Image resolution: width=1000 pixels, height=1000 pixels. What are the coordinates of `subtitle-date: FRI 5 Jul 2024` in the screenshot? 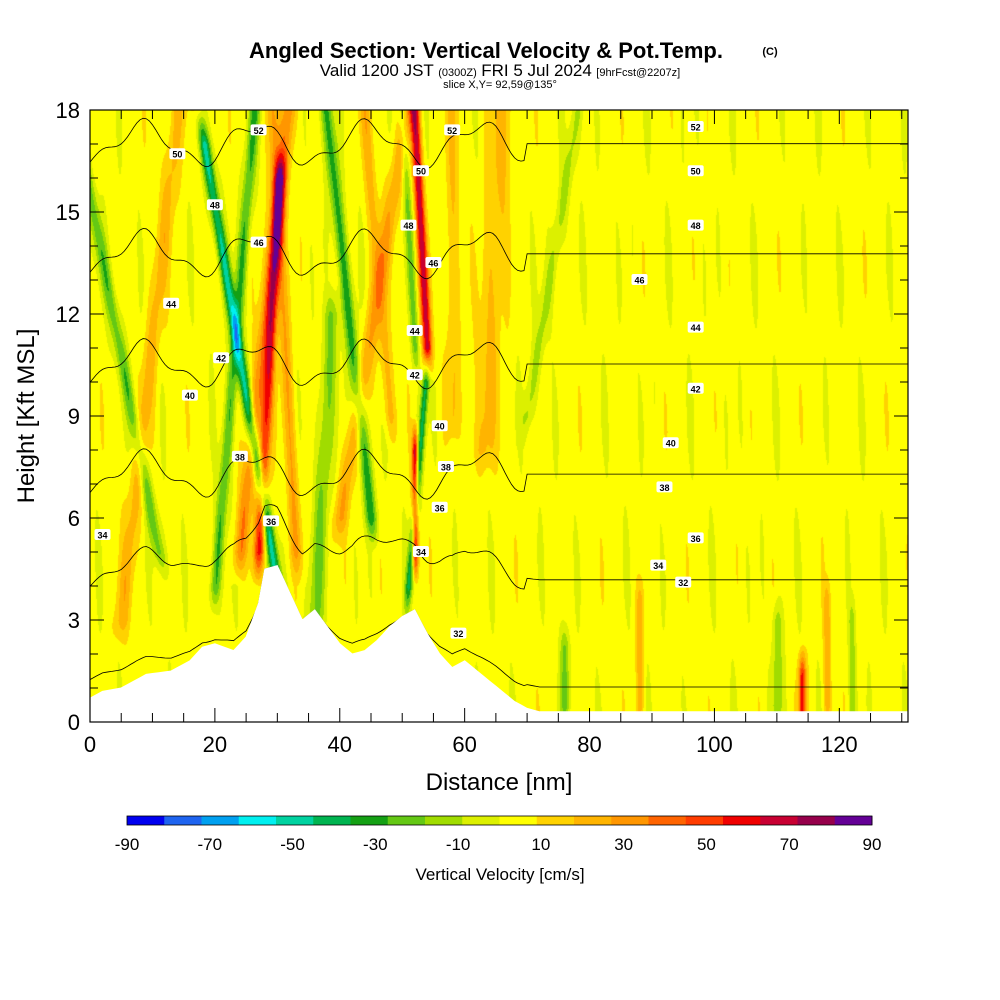 It's located at (536, 70).